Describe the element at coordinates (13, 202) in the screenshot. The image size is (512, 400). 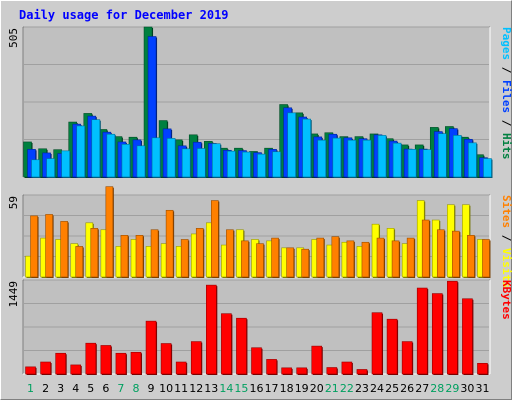
I see `y-max-label: 59` at that location.